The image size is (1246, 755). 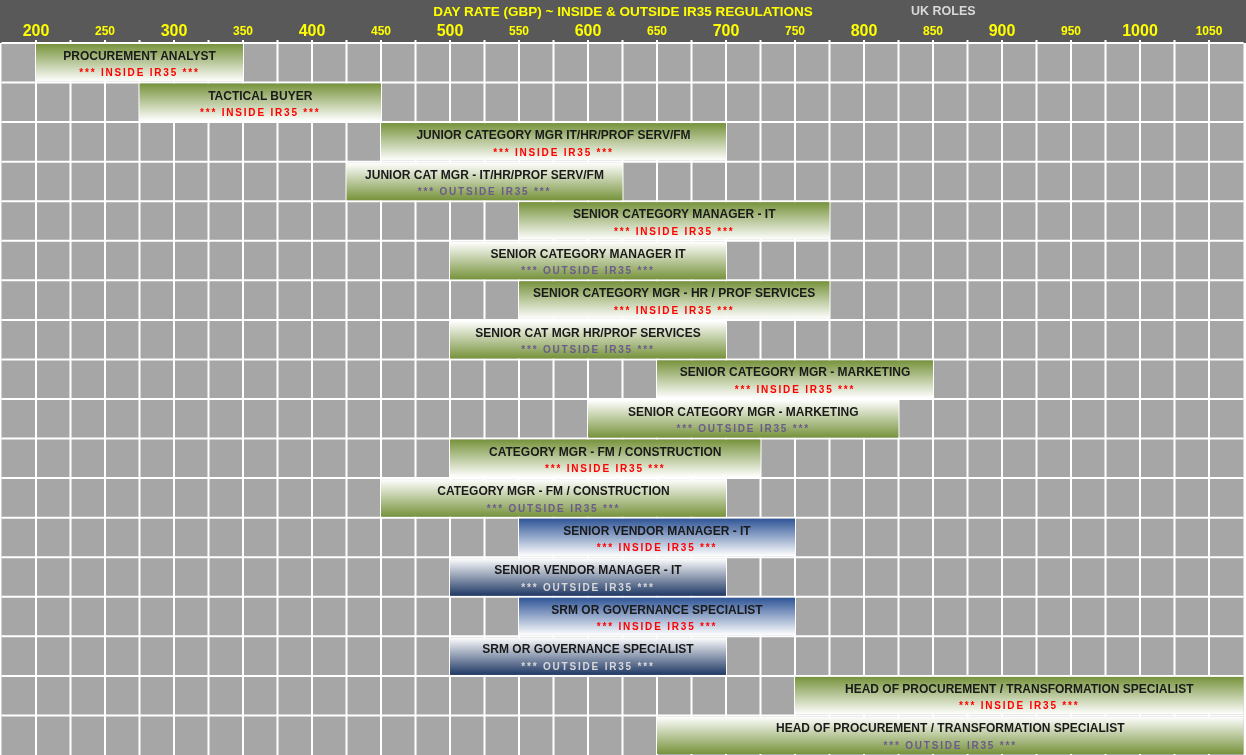 I want to click on chart-title: DAY RATE (GBP) ~ INSIDE & OUTSIDE IR35 REGULATIONS, so click(x=623, y=11).